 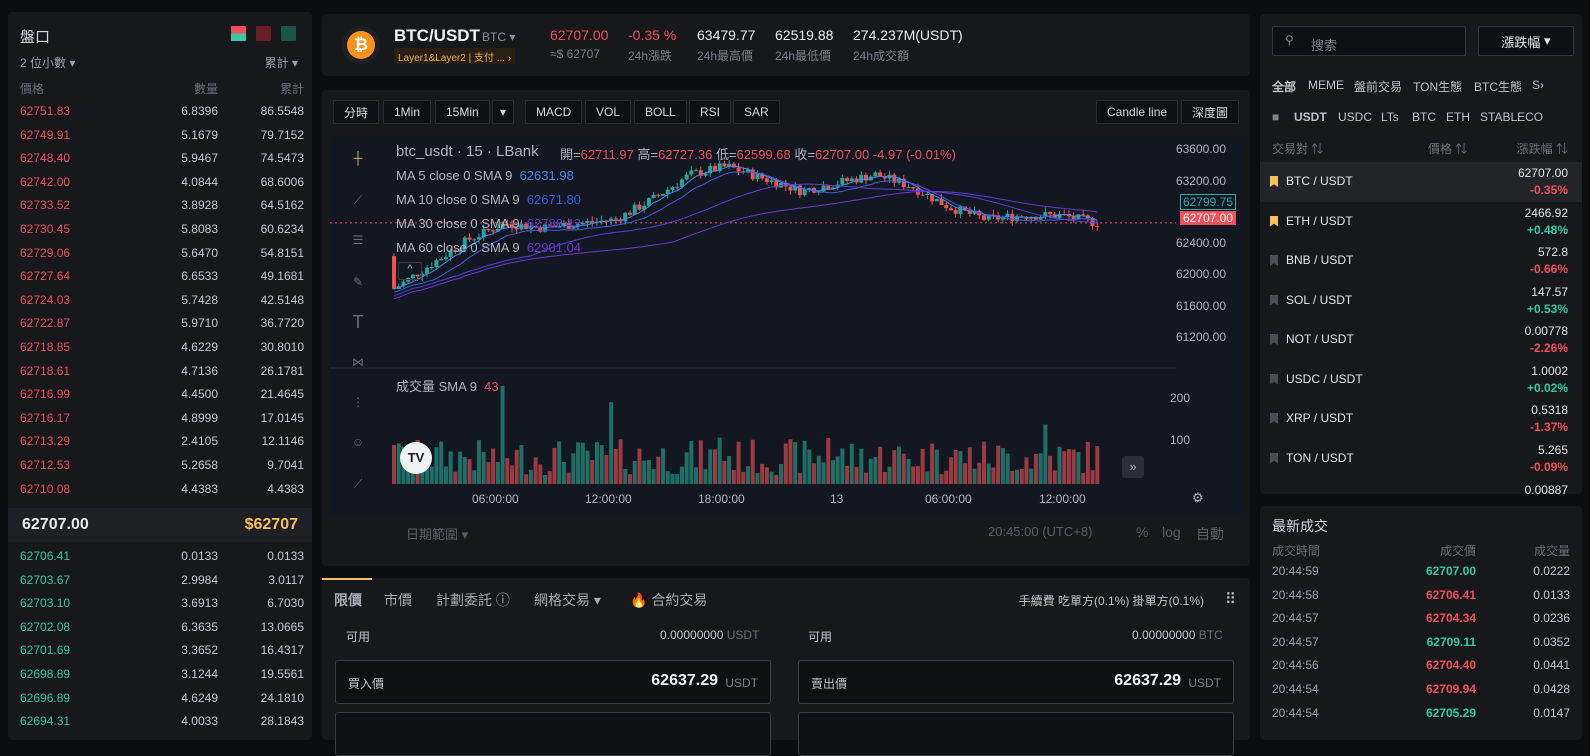 I want to click on market-row: ETH / USDT 2466.92 +0.48%, so click(x=1421, y=222).